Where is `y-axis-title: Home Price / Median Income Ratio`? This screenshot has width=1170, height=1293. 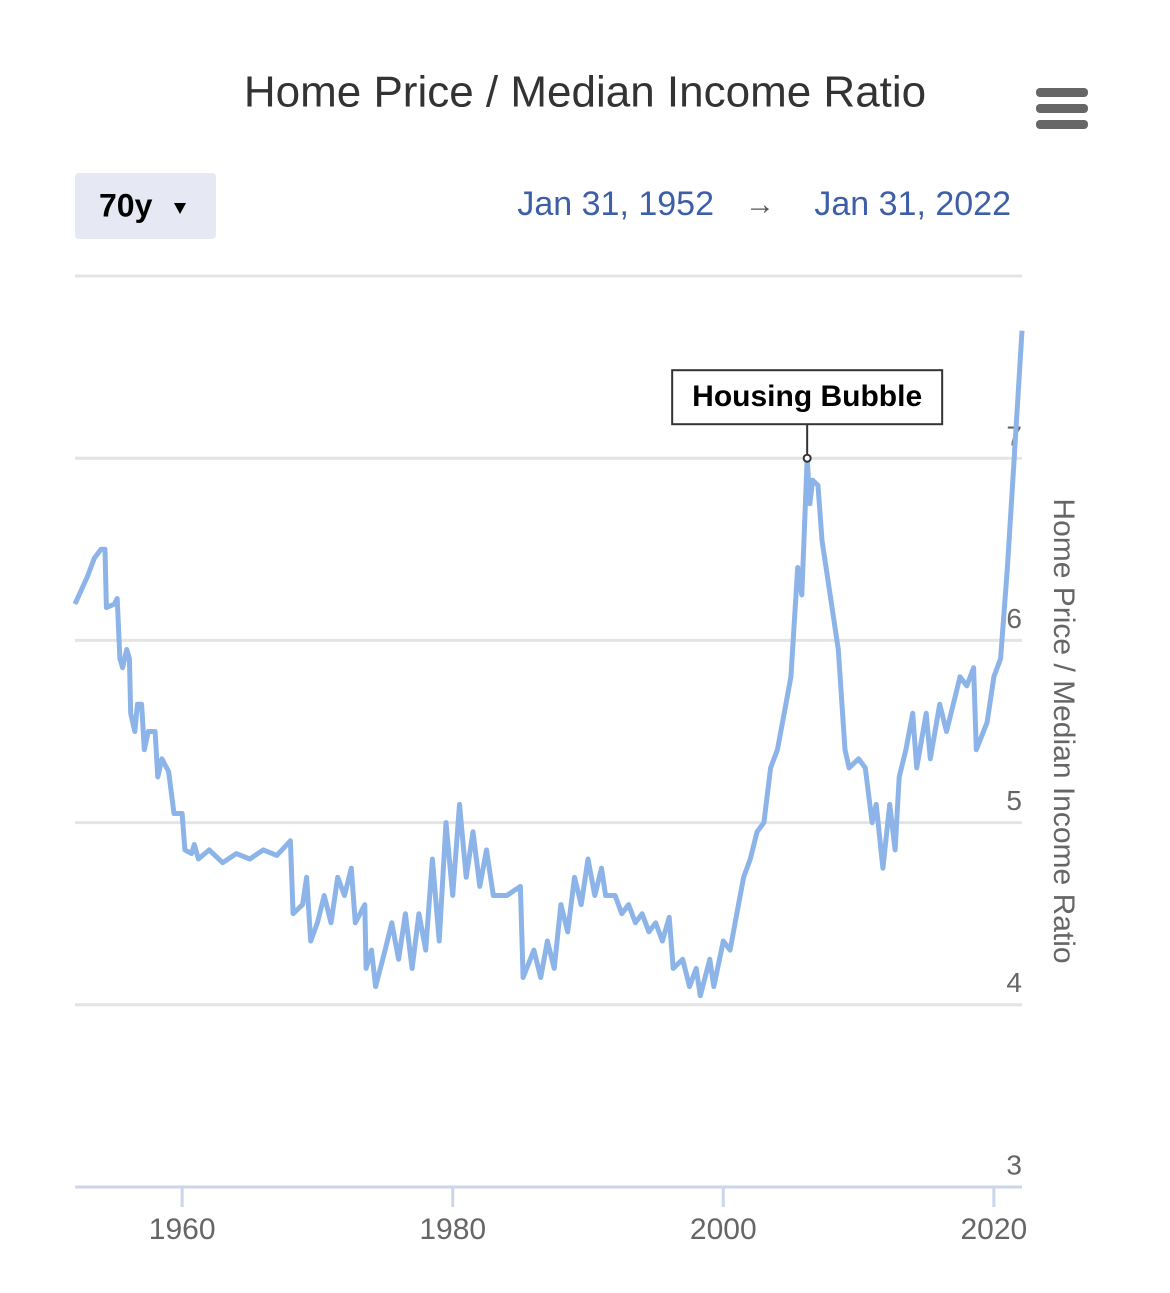
y-axis-title: Home Price / Median Income Ratio is located at coordinates (1063, 730).